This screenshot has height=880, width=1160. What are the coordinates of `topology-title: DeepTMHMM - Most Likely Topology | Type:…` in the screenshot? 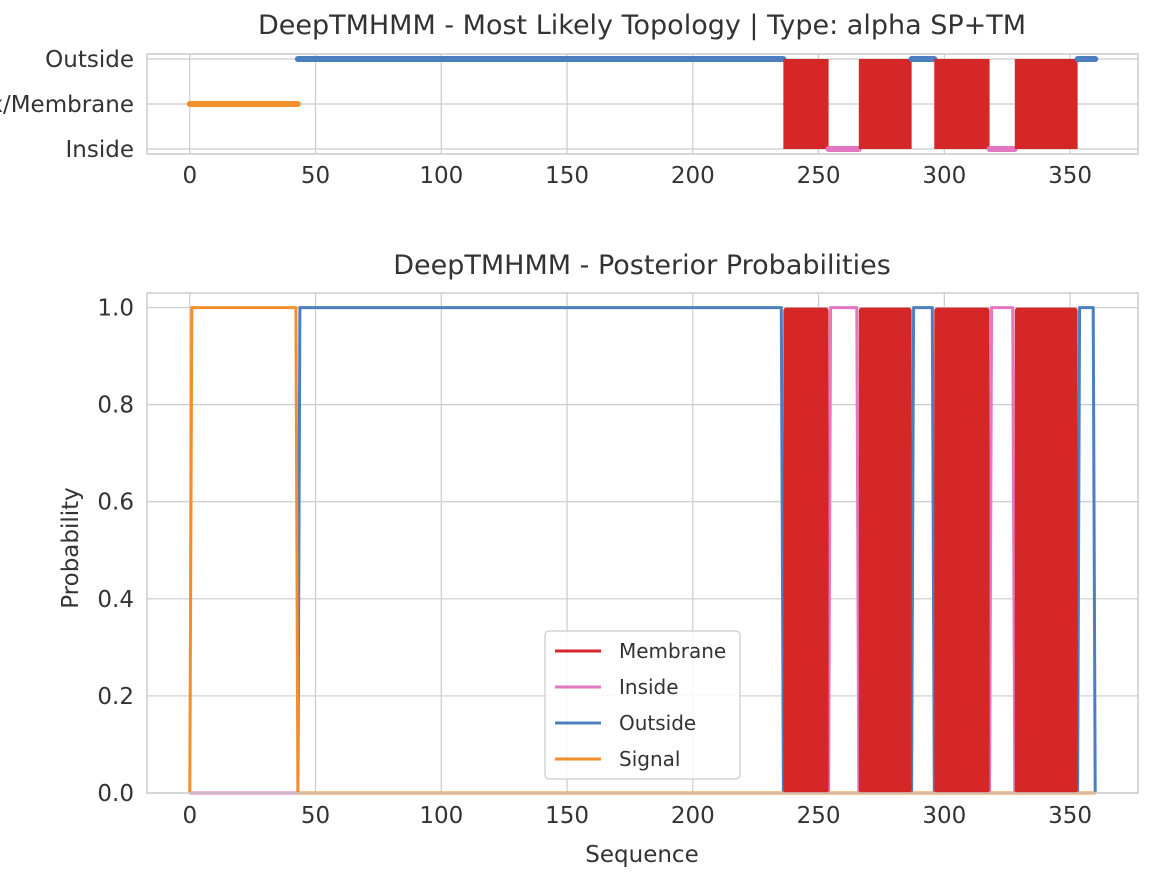 It's located at (642, 25).